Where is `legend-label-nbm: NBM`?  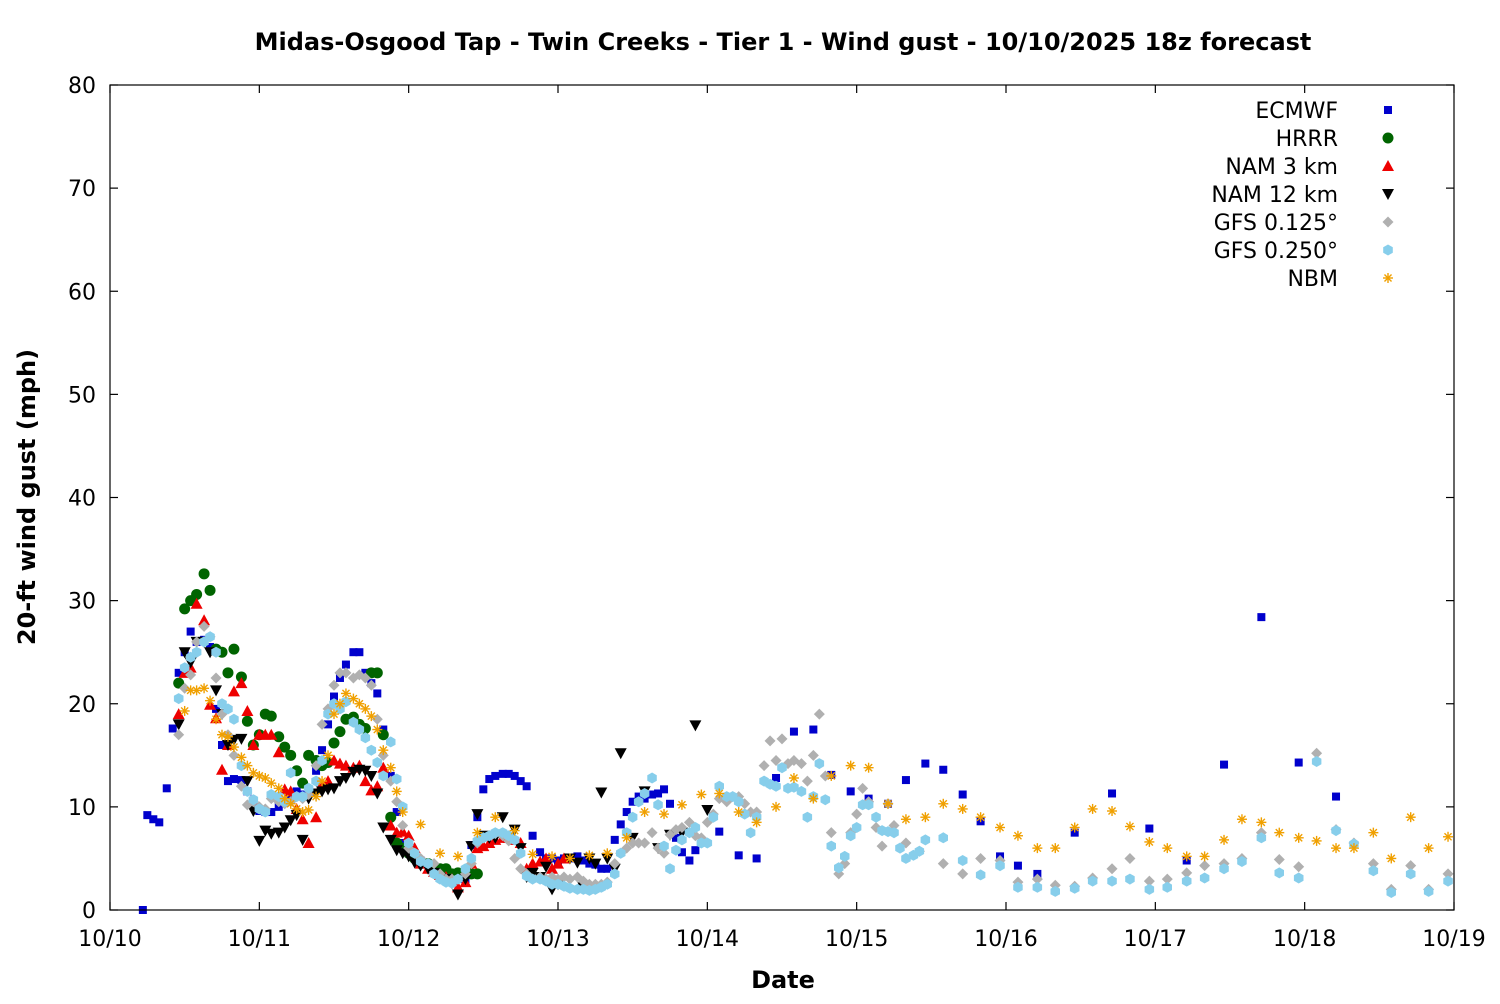
legend-label-nbm: NBM is located at coordinates (1312, 279).